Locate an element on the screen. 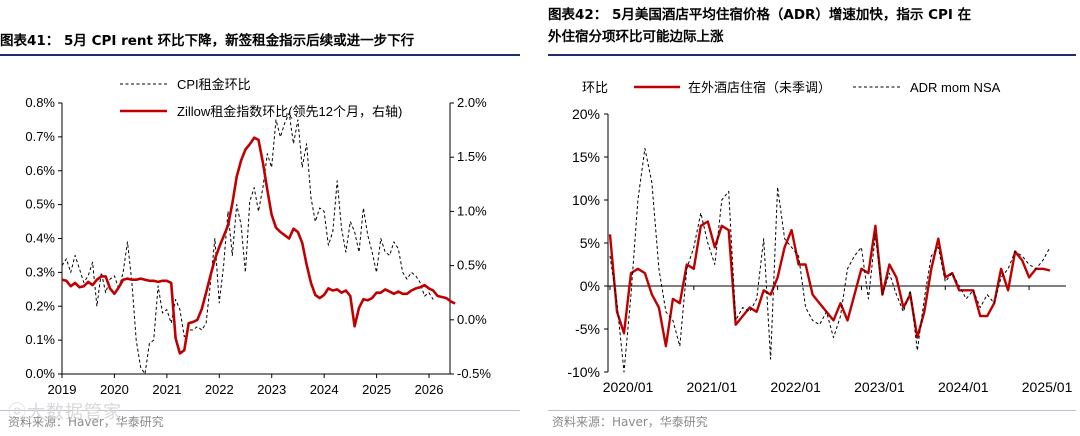 The width and height of the screenshot is (1080, 436). legend-label-cpi-rent: CPI租金环比 is located at coordinates (214, 84).